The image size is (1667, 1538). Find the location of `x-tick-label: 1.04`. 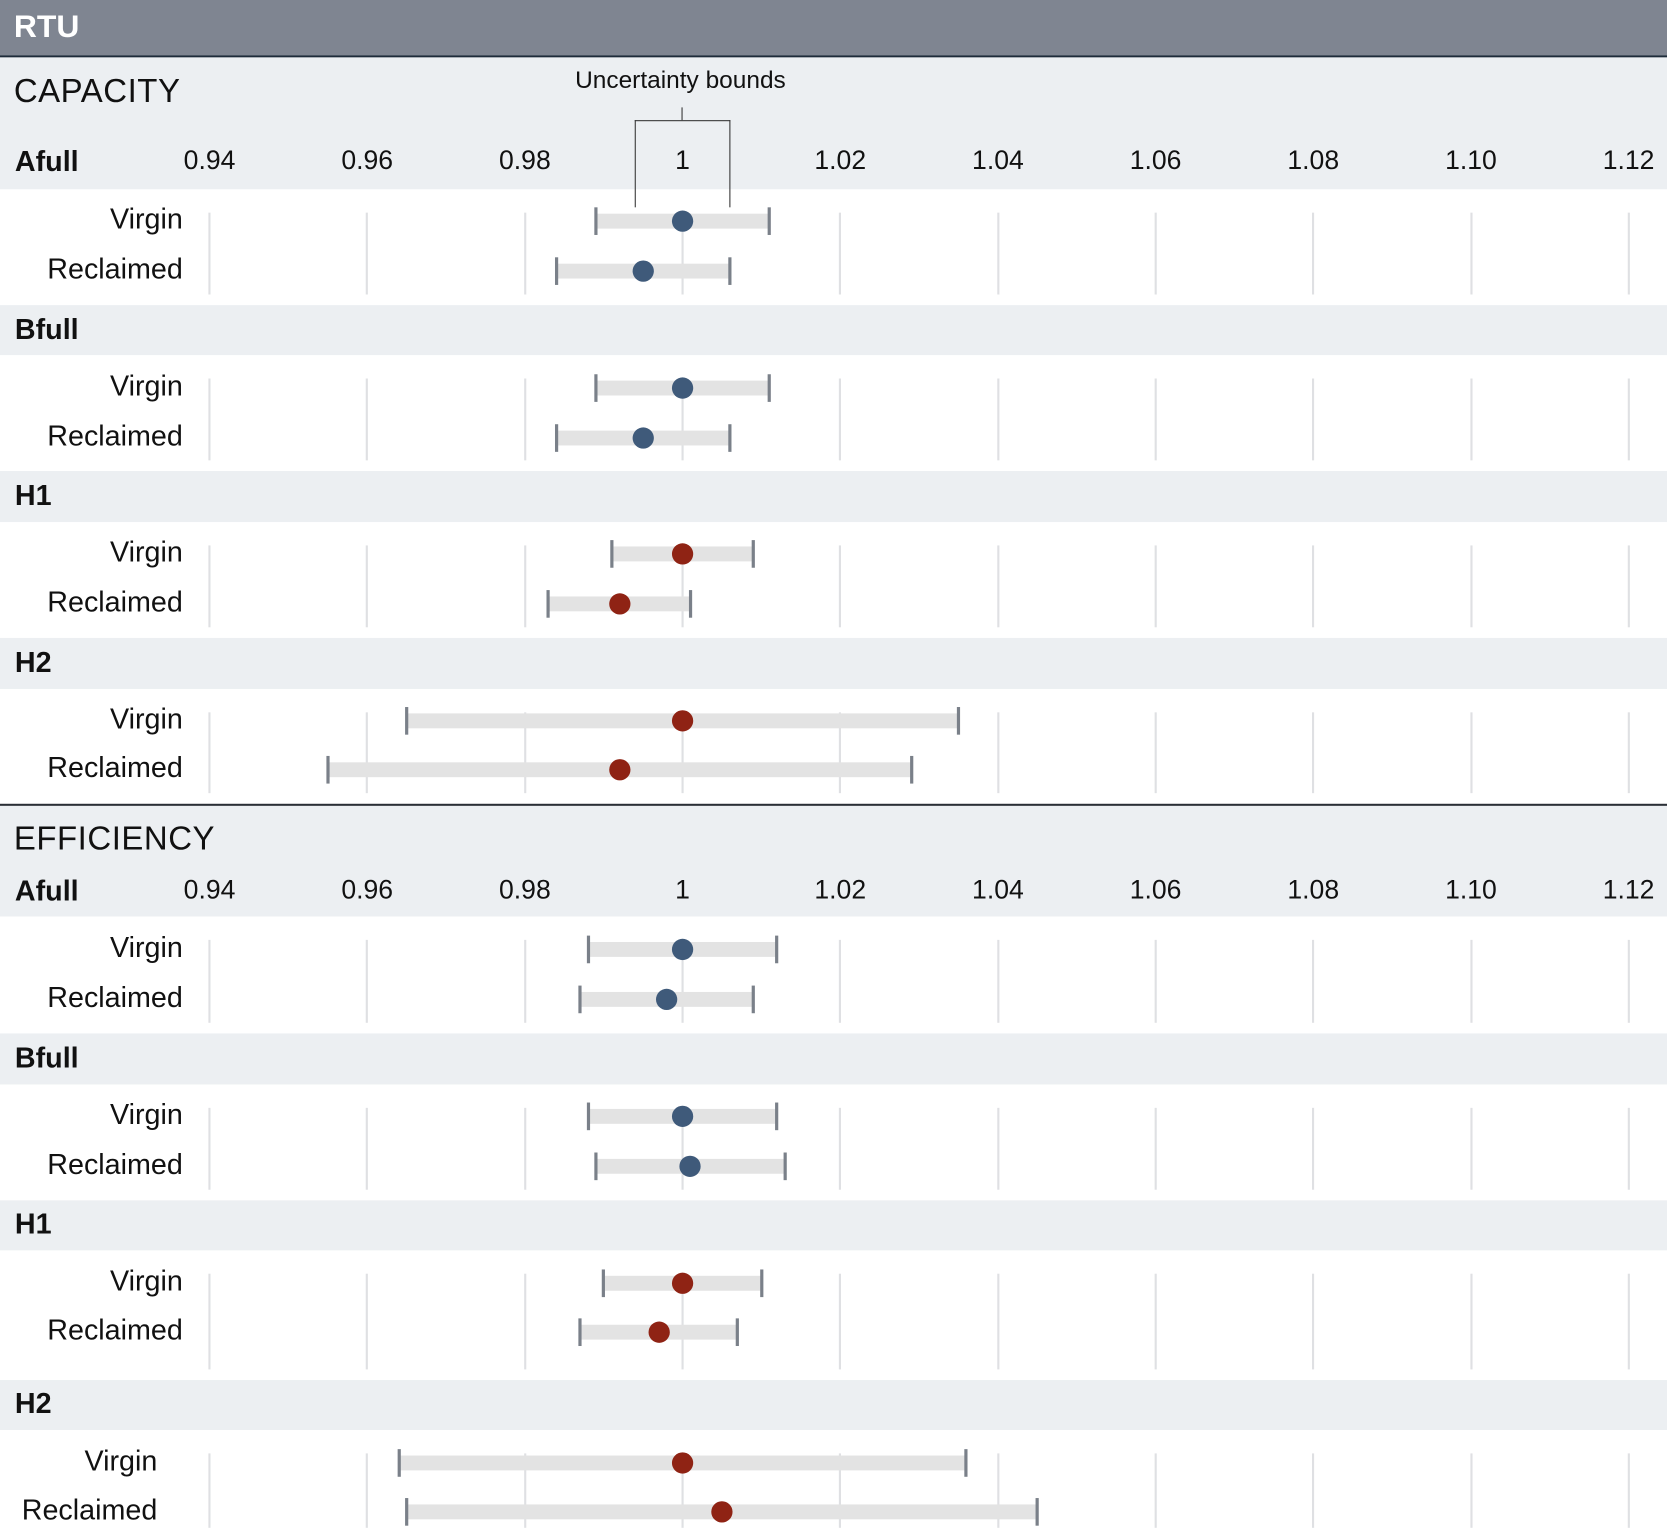

x-tick-label: 1.04 is located at coordinates (998, 160).